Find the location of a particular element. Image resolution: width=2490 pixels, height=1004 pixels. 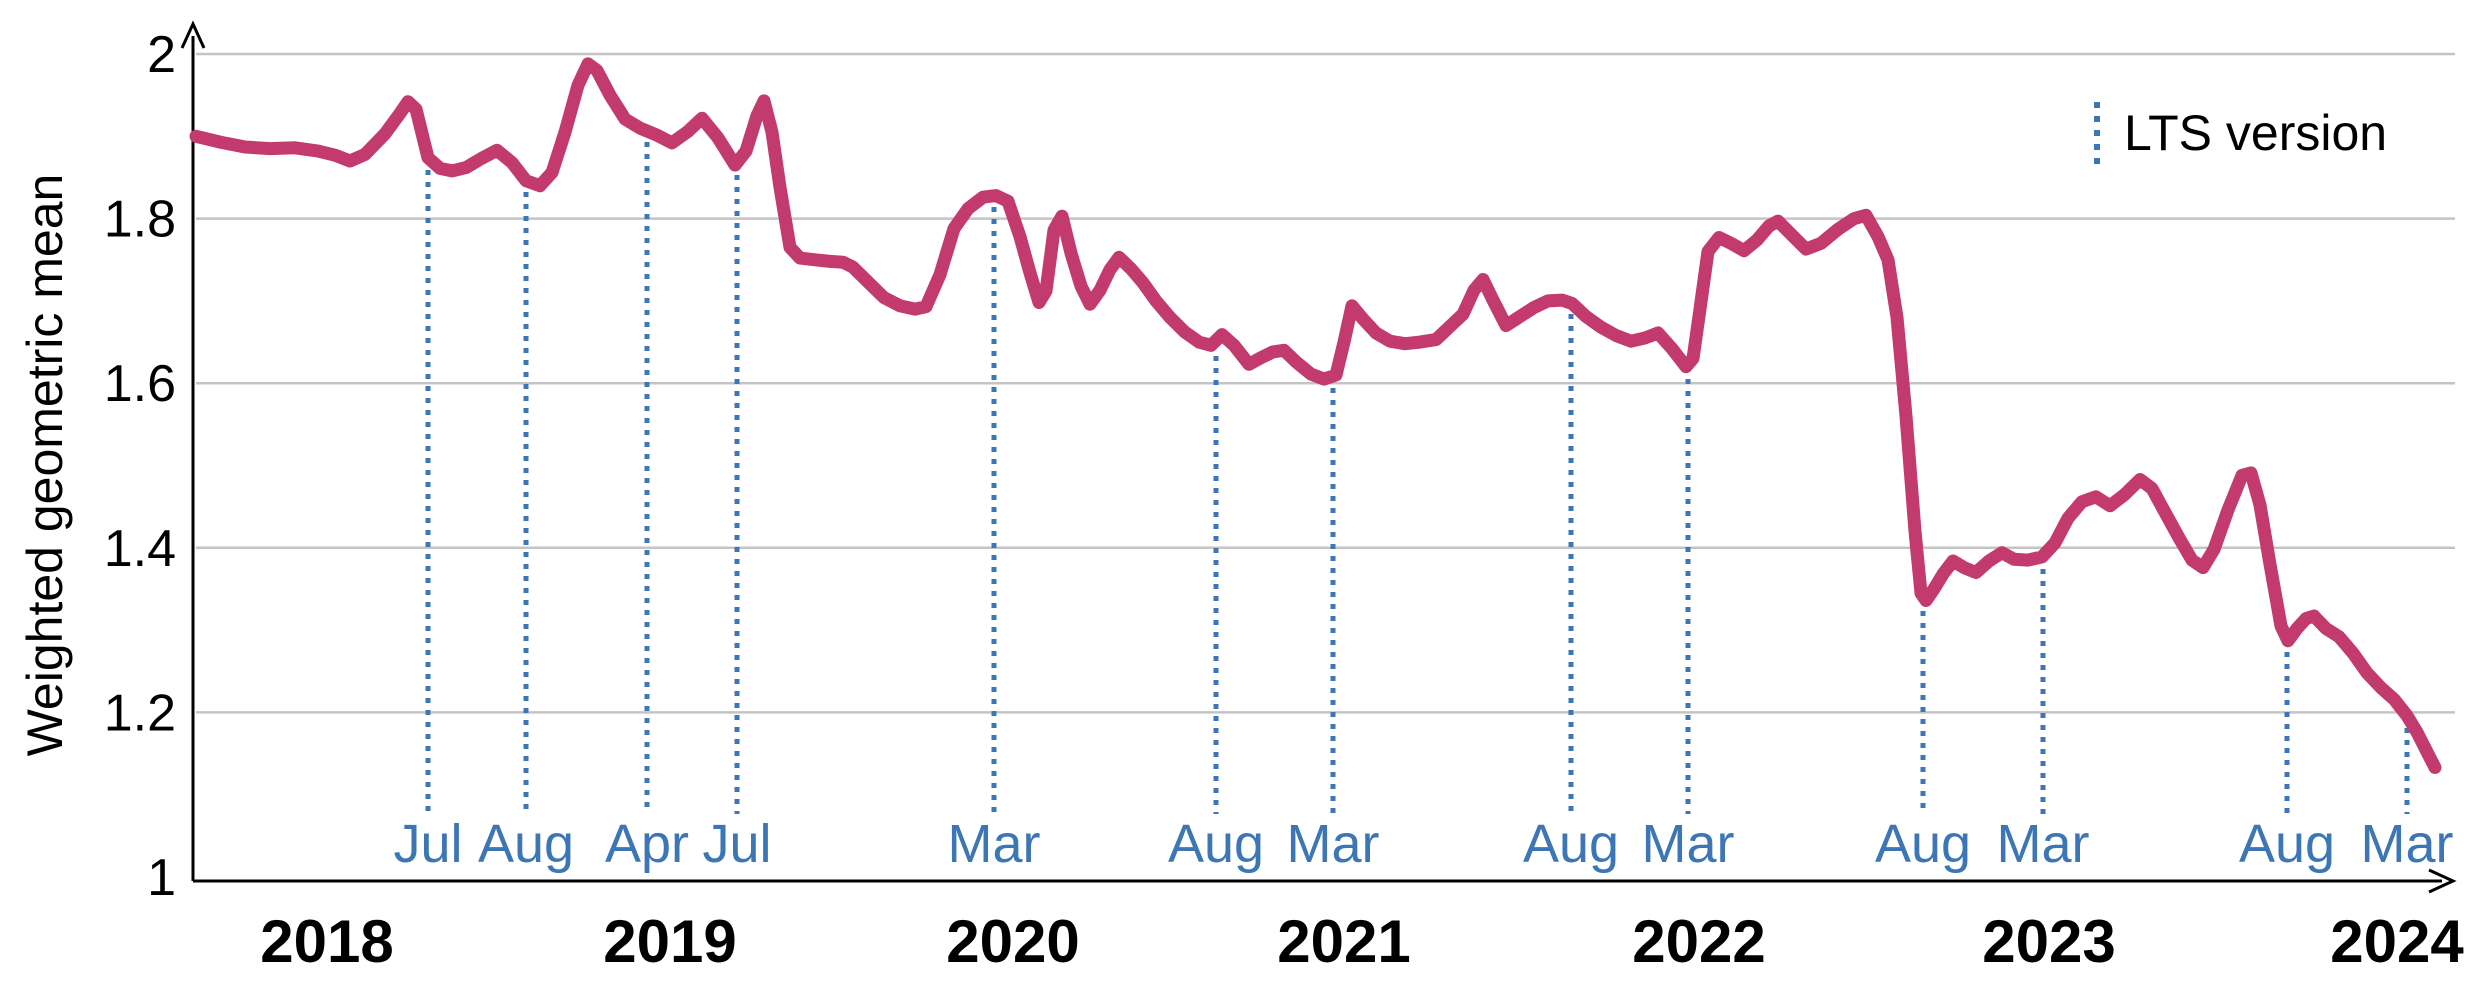

x-tick-label: 2019 is located at coordinates (669, 941).